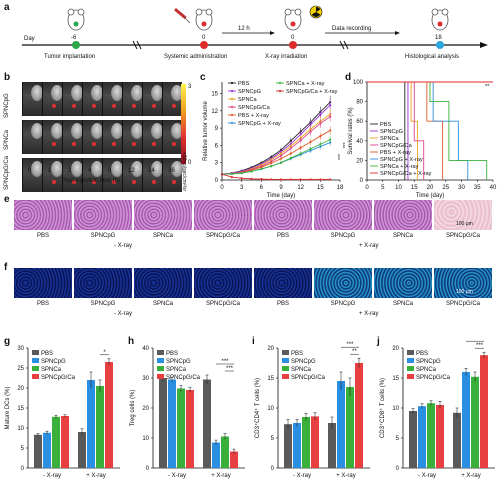 This screenshot has height=497, width=500. What do you see at coordinates (440, 45) in the screenshot?
I see `event-dot-analysis` at bounding box center [440, 45].